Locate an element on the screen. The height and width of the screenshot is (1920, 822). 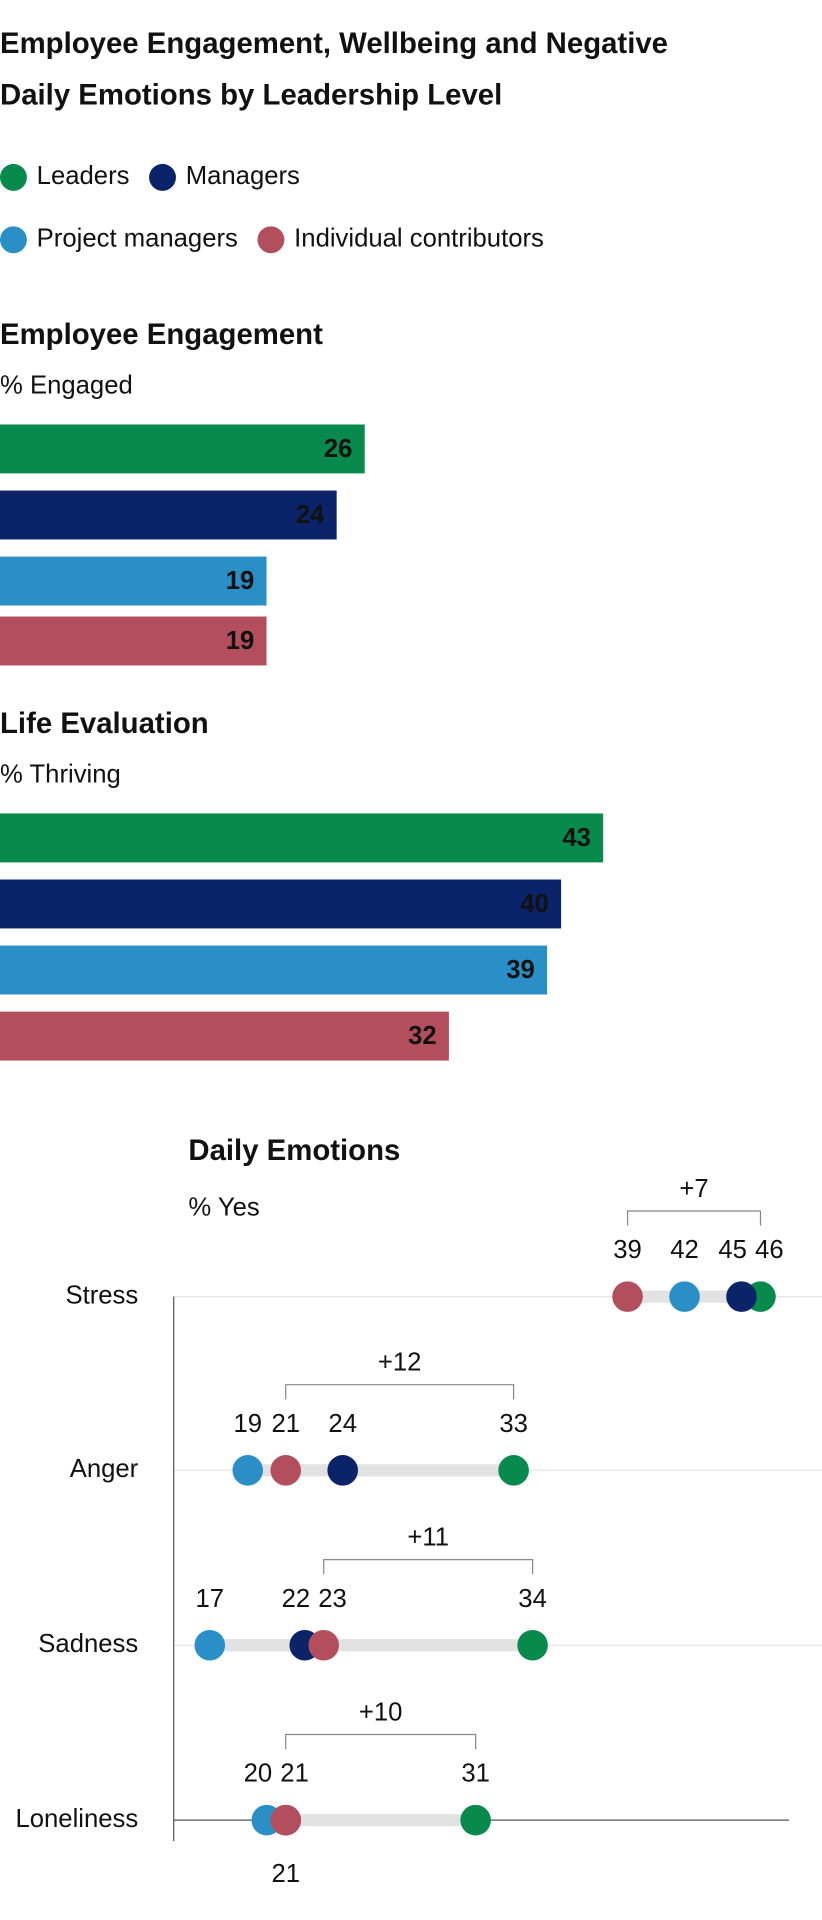
bar-label: 40 is located at coordinates (534, 904).